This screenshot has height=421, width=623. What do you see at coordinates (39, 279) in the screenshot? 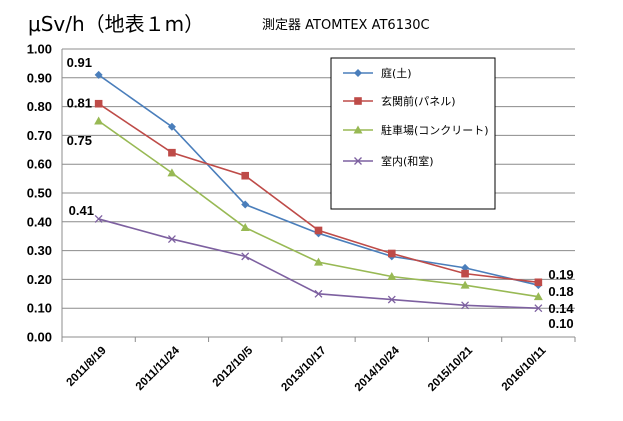
I see `y-tick-label: 0.20` at bounding box center [39, 279].